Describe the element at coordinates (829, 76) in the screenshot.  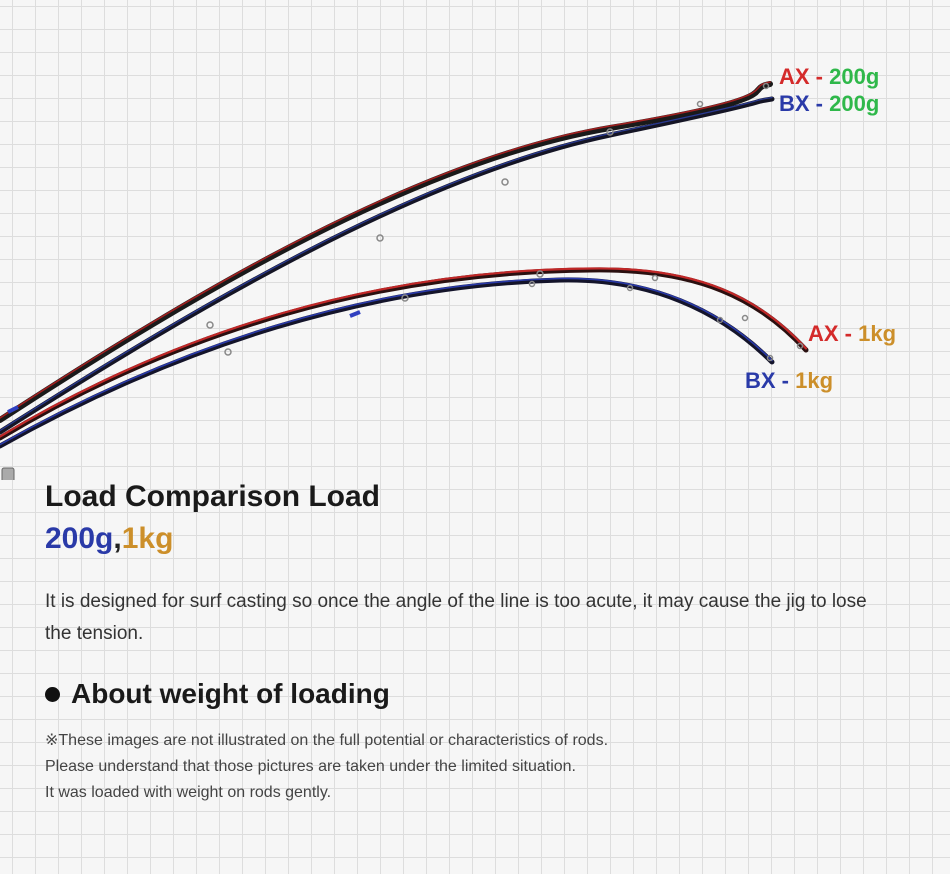
I see `label-ax-200g: AX - 200g` at that location.